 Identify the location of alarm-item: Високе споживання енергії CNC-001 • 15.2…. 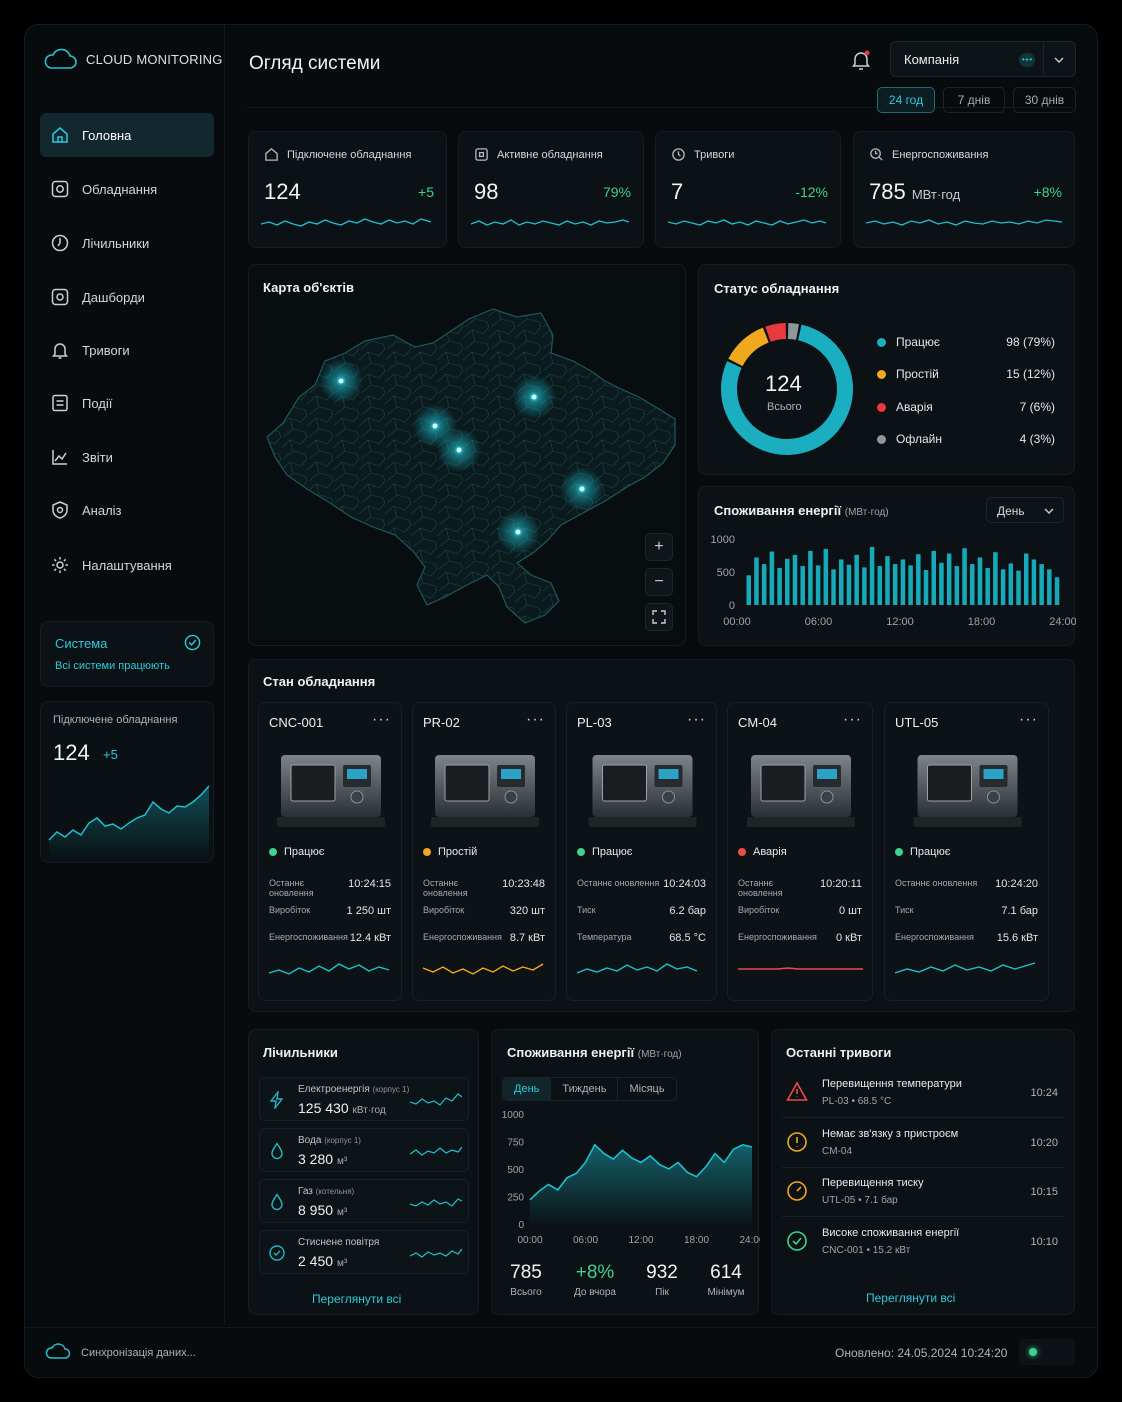
(923, 1244).